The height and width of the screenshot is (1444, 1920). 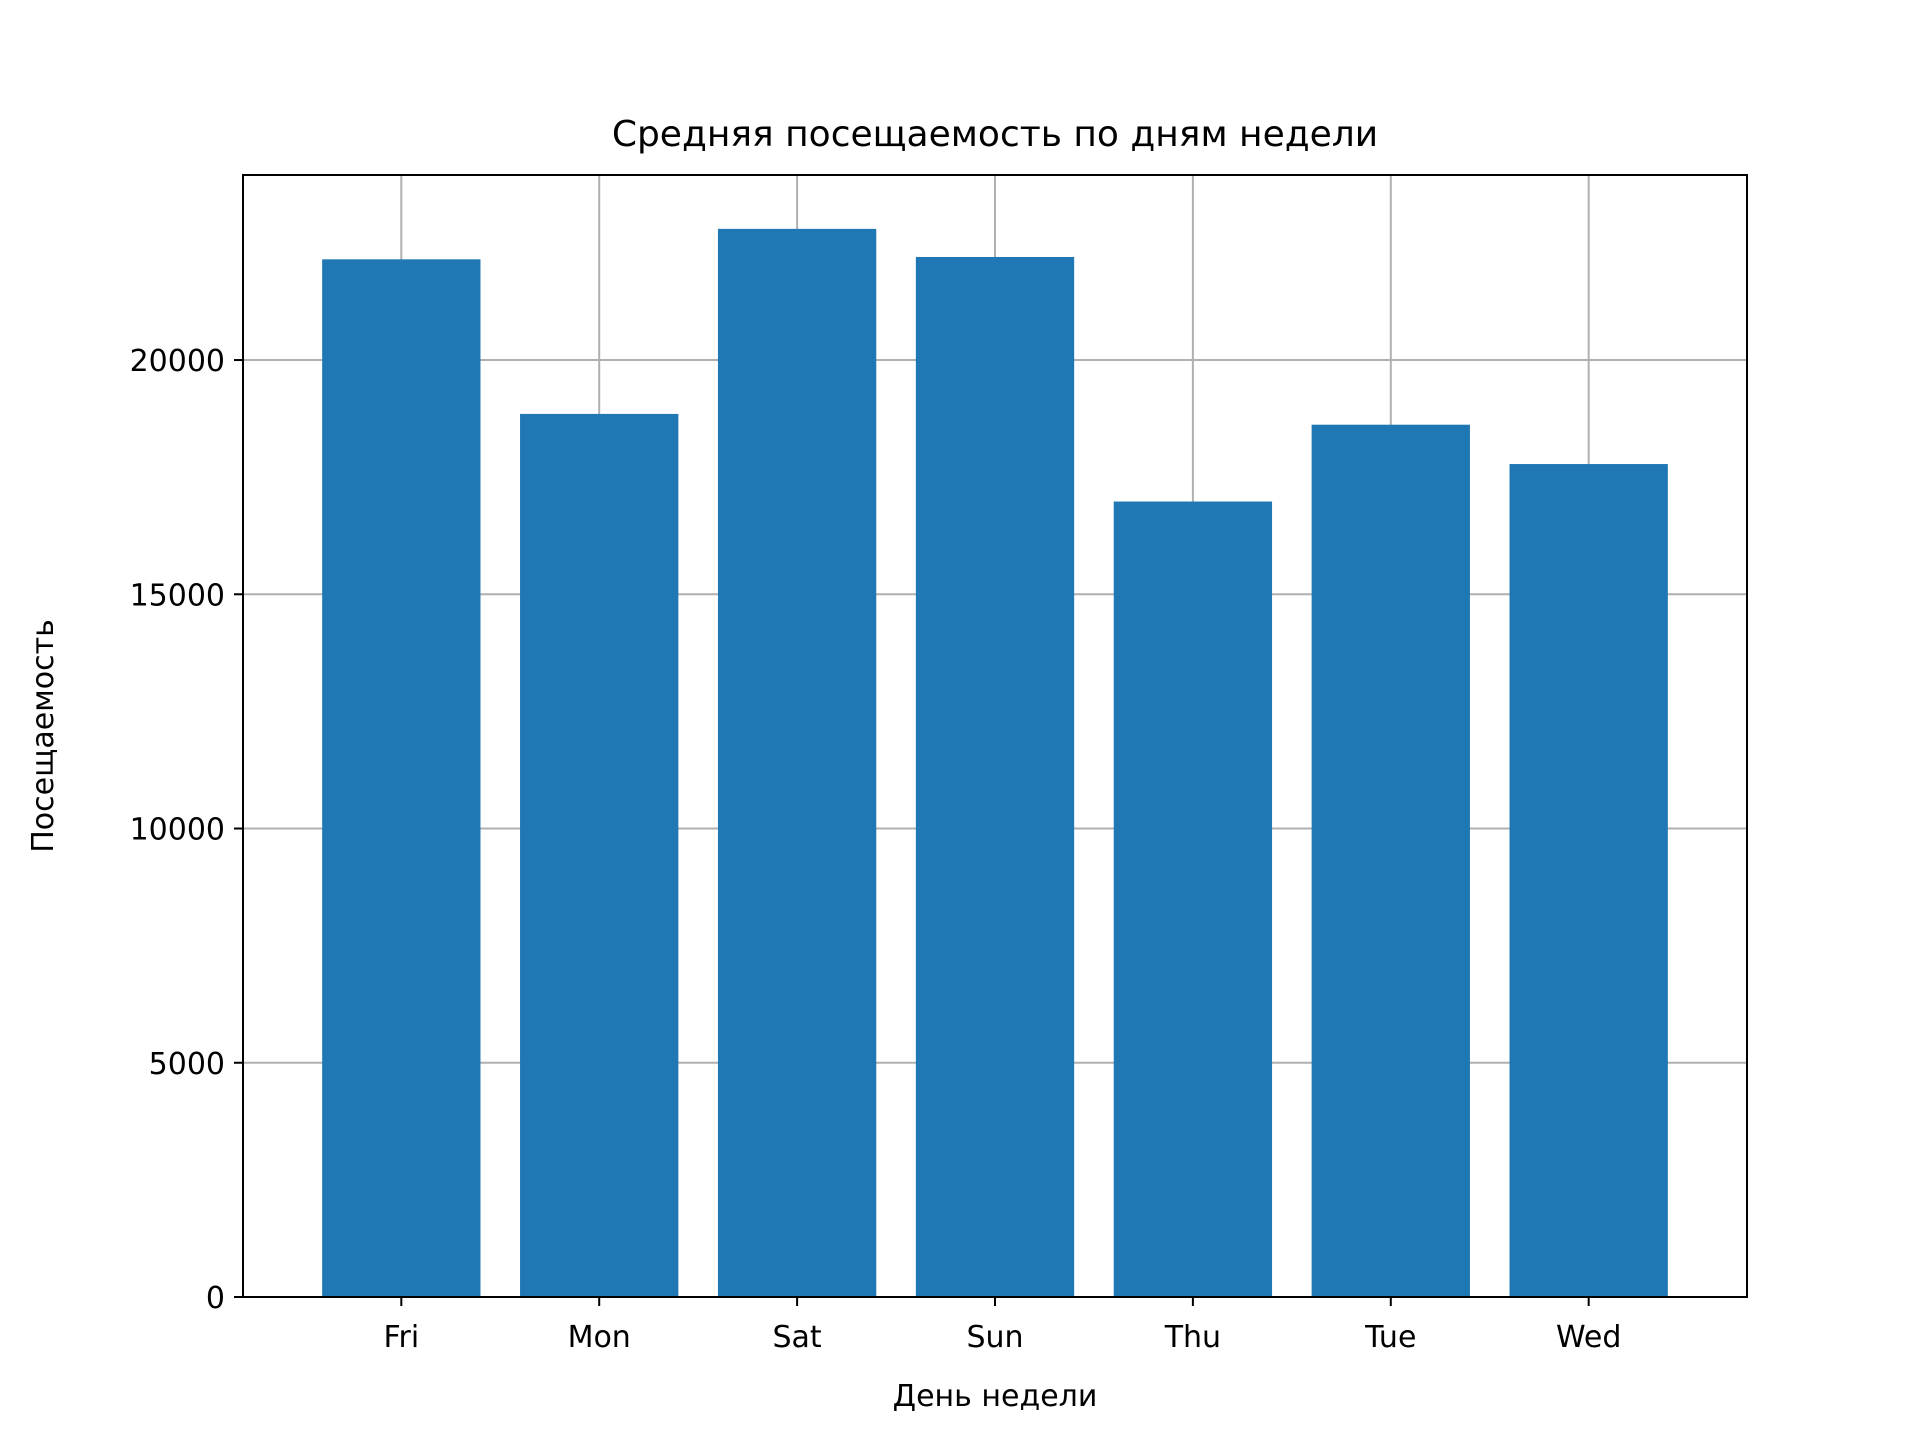 What do you see at coordinates (994, 1337) in the screenshot?
I see `x-tick-label: Sun` at bounding box center [994, 1337].